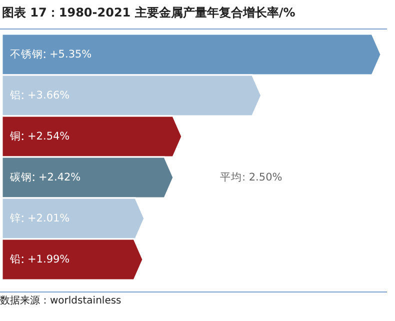 The height and width of the screenshot is (321, 395). What do you see at coordinates (61, 300) in the screenshot?
I see `source-note: 数据来源：worldstainless` at bounding box center [61, 300].